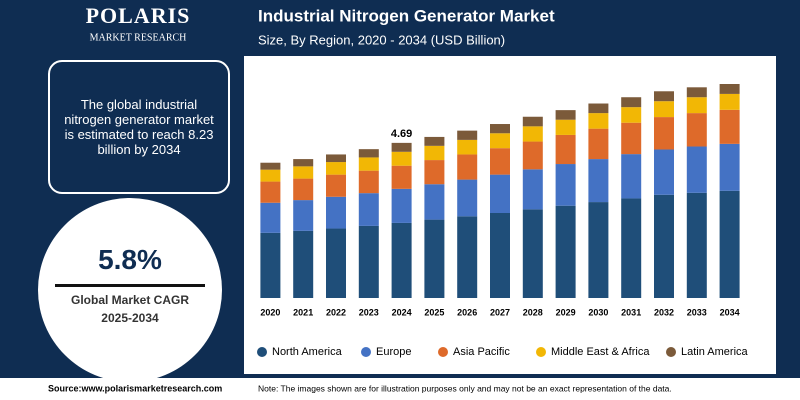  What do you see at coordinates (130, 285) in the screenshot?
I see `divider` at bounding box center [130, 285].